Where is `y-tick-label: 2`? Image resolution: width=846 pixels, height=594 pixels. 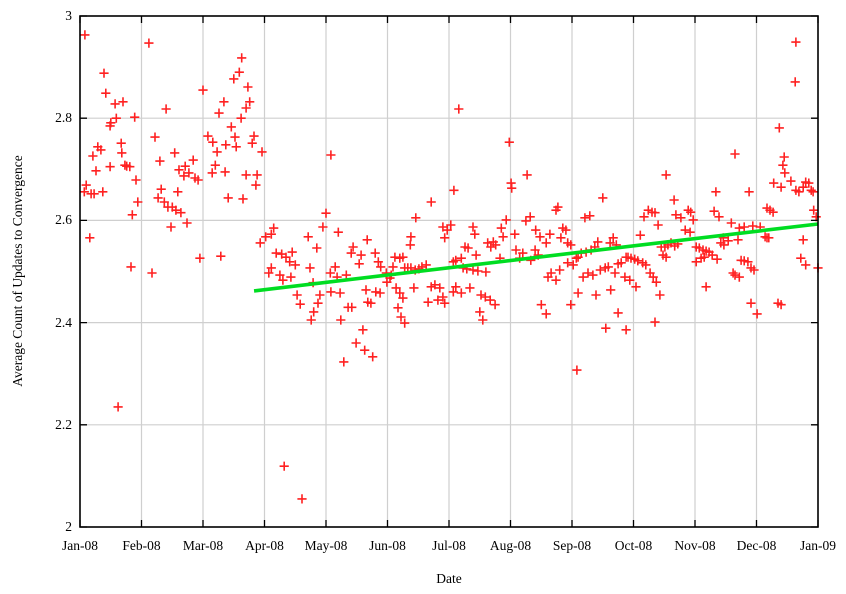 y-tick-label: 2 is located at coordinates (68, 526).